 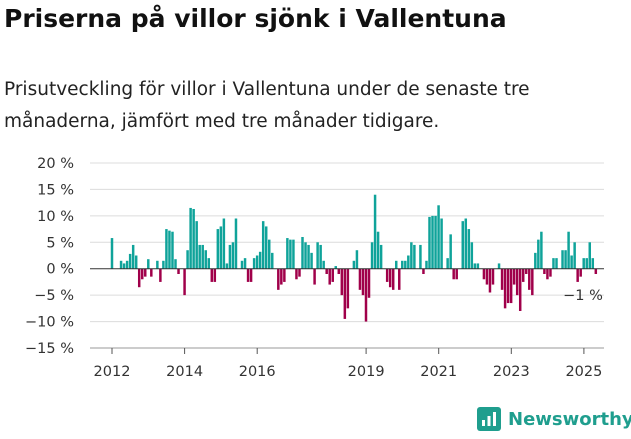 What do you see at coordinates (583, 372) in the screenshot?
I see `x-tick-label: 2025` at bounding box center [583, 372].